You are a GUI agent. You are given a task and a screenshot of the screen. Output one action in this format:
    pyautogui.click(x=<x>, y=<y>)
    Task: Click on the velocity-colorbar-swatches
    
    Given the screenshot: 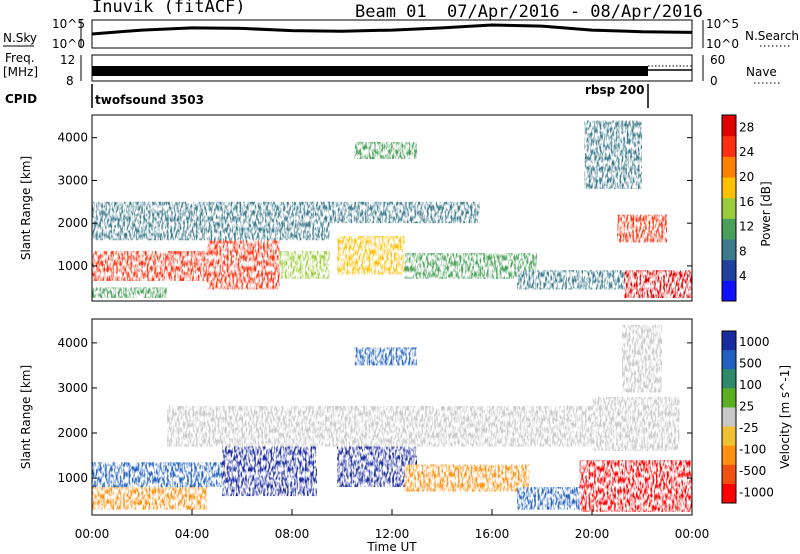 What is the action you would take?
    pyautogui.click(x=729, y=417)
    